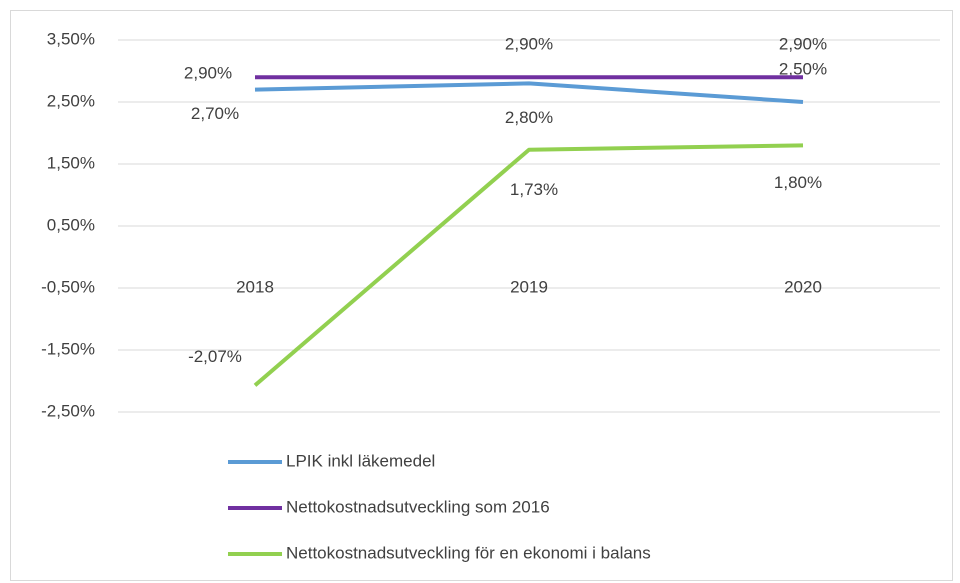 The width and height of the screenshot is (960, 583). What do you see at coordinates (71, 100) in the screenshot?
I see `y-tick-label: 2,50%` at bounding box center [71, 100].